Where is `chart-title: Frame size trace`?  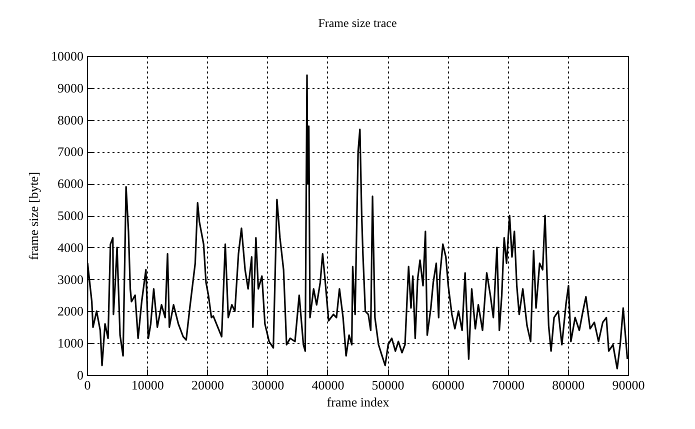
chart-title: Frame size trace is located at coordinates (357, 23).